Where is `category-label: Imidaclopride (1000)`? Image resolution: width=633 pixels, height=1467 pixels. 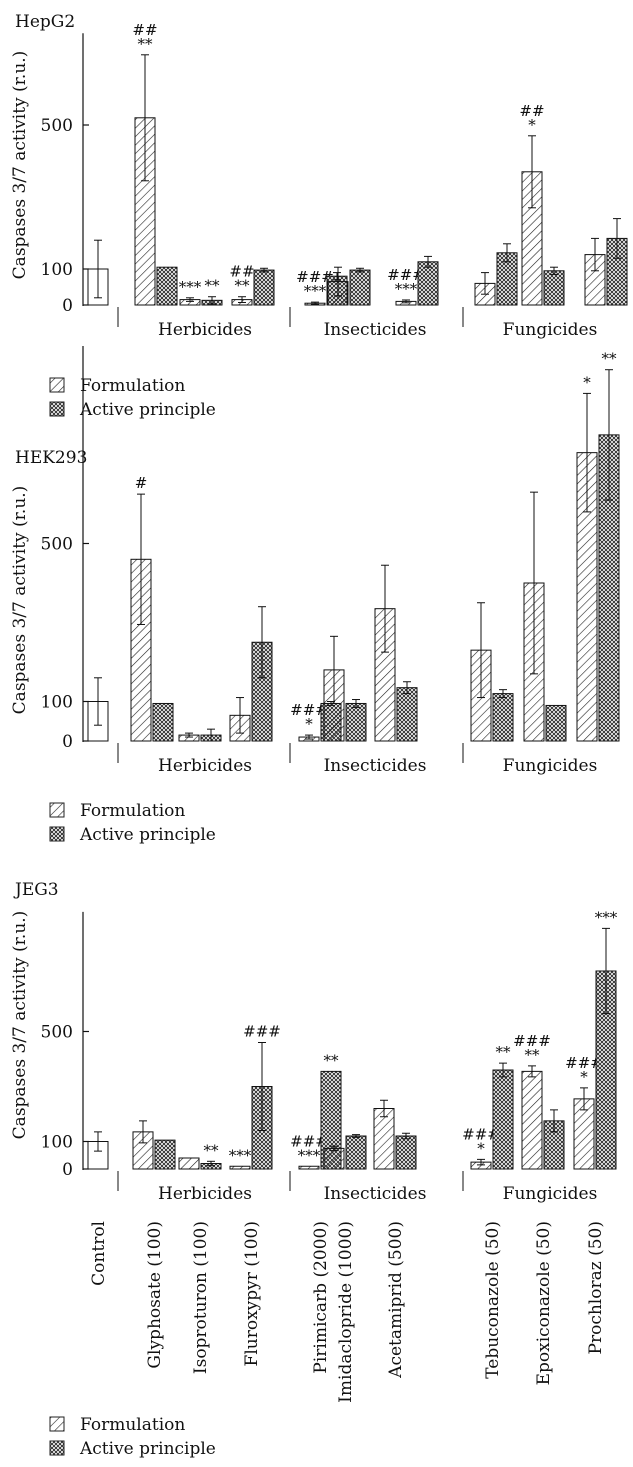 category-label: Imidaclopride (1000) is located at coordinates (346, 1312).